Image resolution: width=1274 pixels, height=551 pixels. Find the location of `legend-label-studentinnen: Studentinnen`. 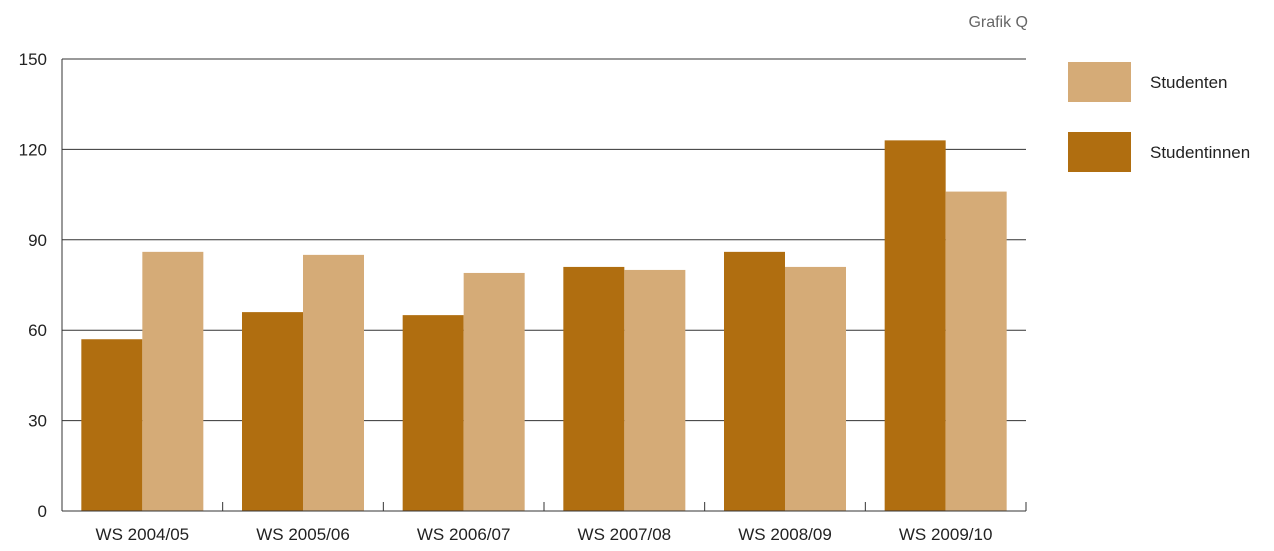

legend-label-studentinnen: Studentinnen is located at coordinates (1200, 152).